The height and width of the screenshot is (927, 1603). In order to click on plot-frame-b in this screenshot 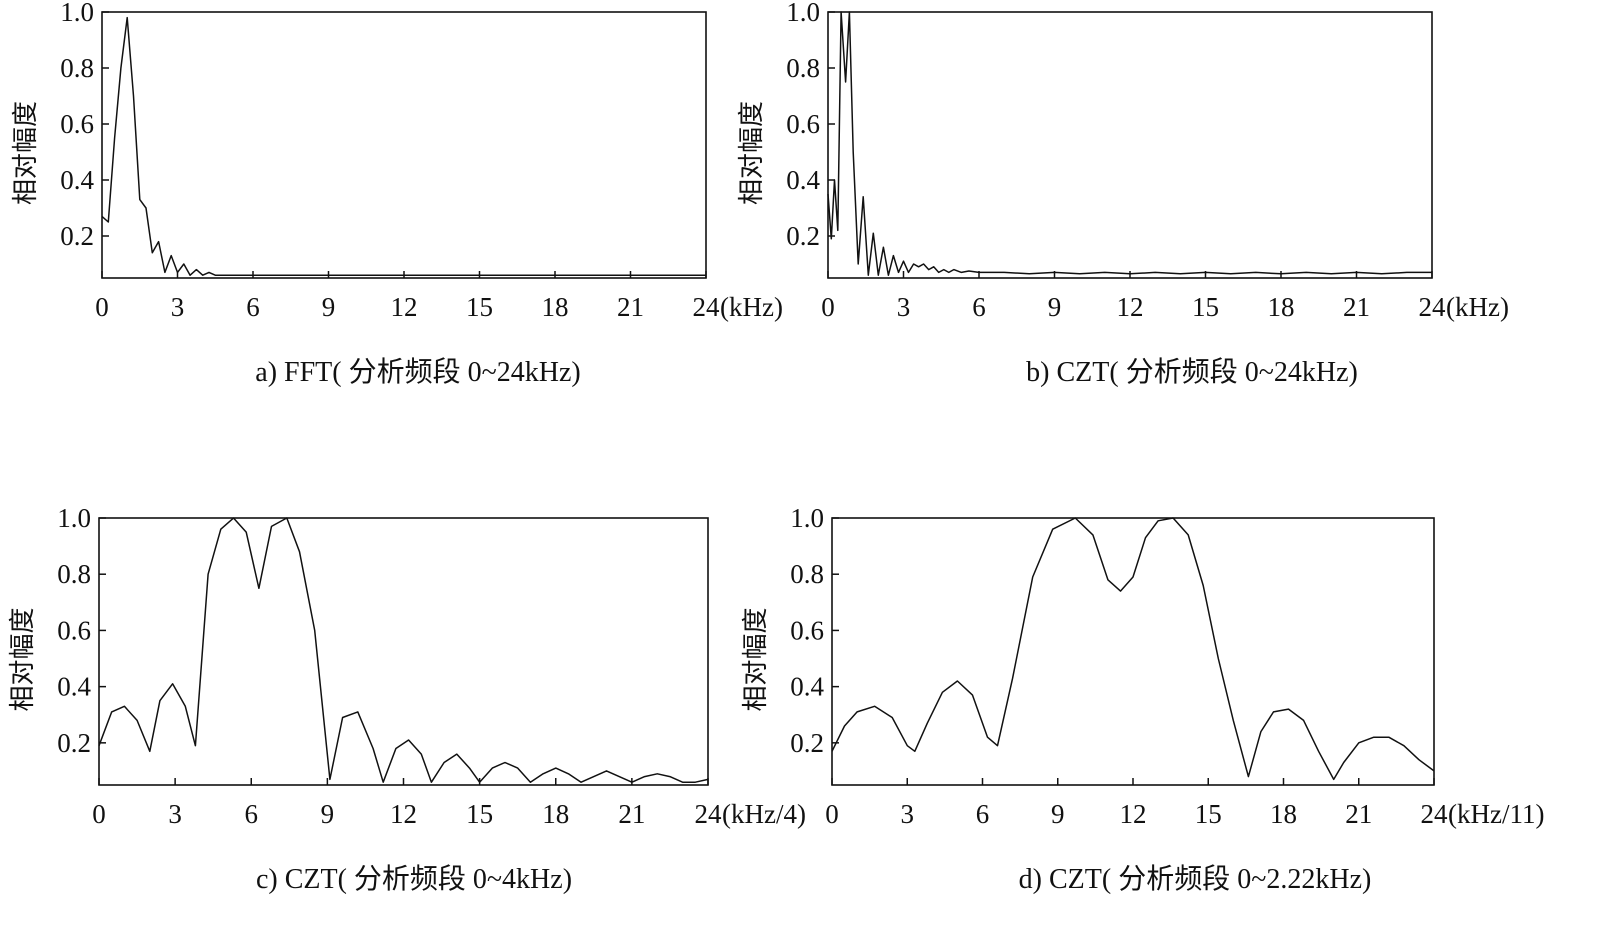, I will do `click(1130, 145)`.